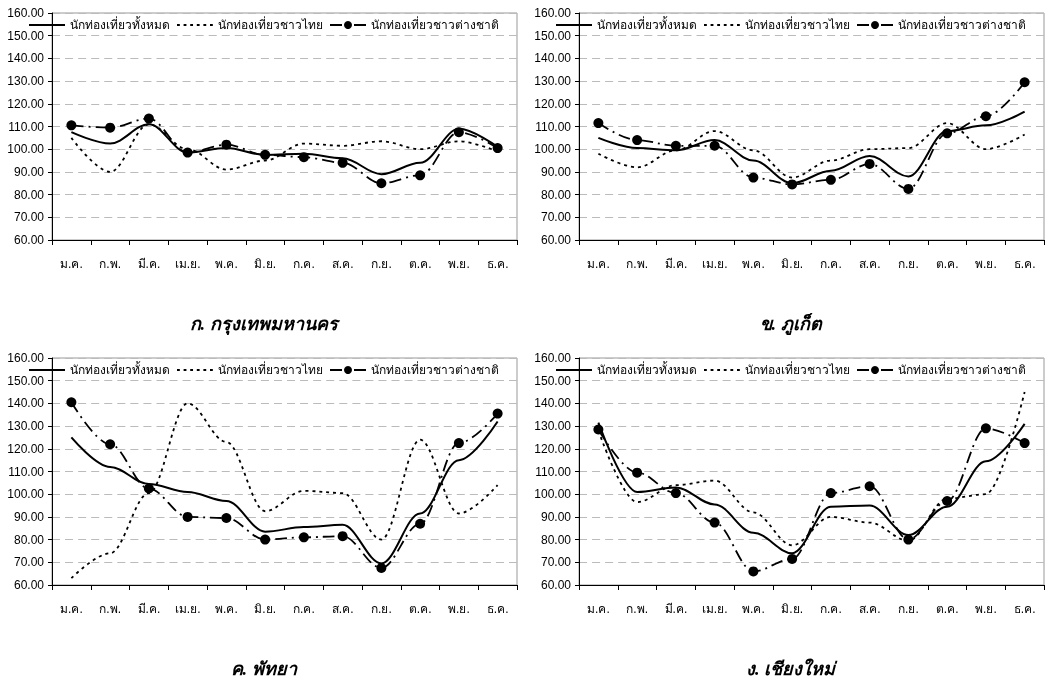 The height and width of the screenshot is (680, 1054). What do you see at coordinates (29, 516) in the screenshot?
I see `y-tick-label: 90.00` at bounding box center [29, 516].